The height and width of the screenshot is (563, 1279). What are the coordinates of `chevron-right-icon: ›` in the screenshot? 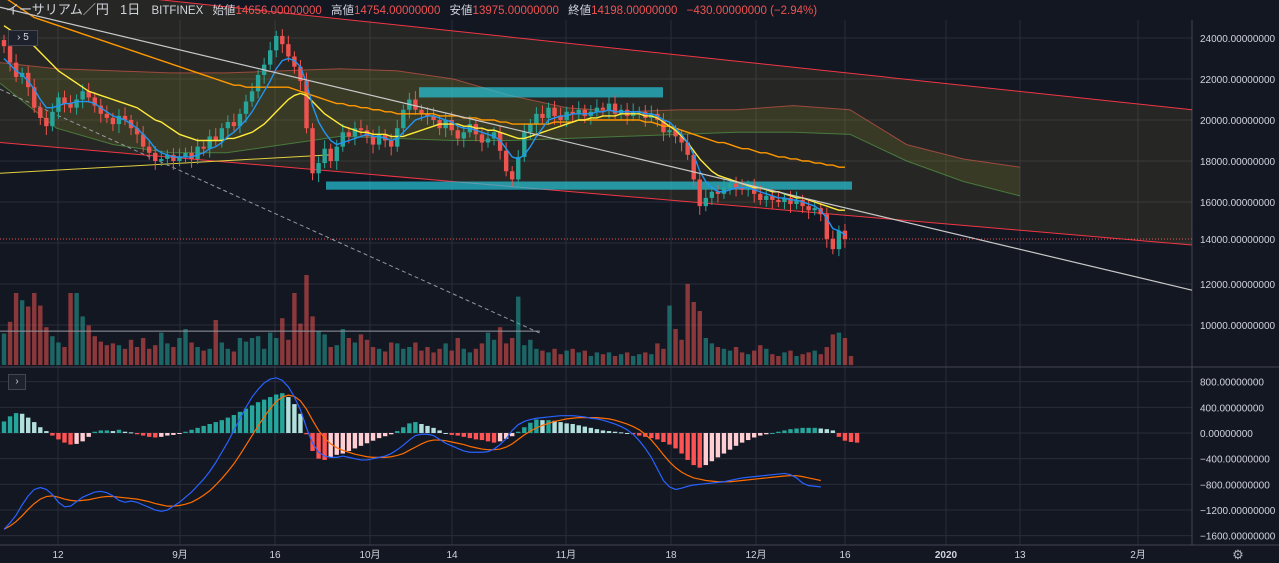 It's located at (17, 381).